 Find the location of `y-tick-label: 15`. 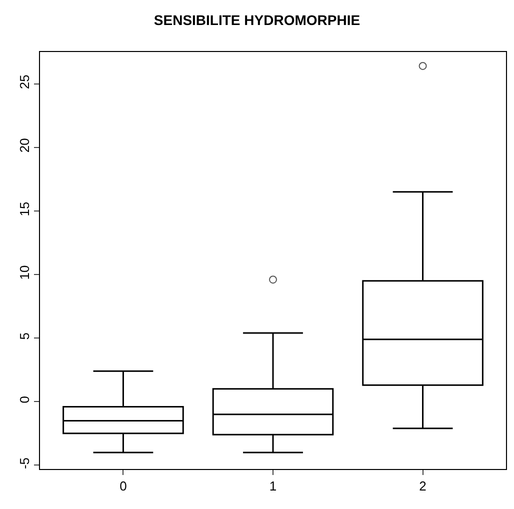

y-tick-label: 15 is located at coordinates (24, 209).